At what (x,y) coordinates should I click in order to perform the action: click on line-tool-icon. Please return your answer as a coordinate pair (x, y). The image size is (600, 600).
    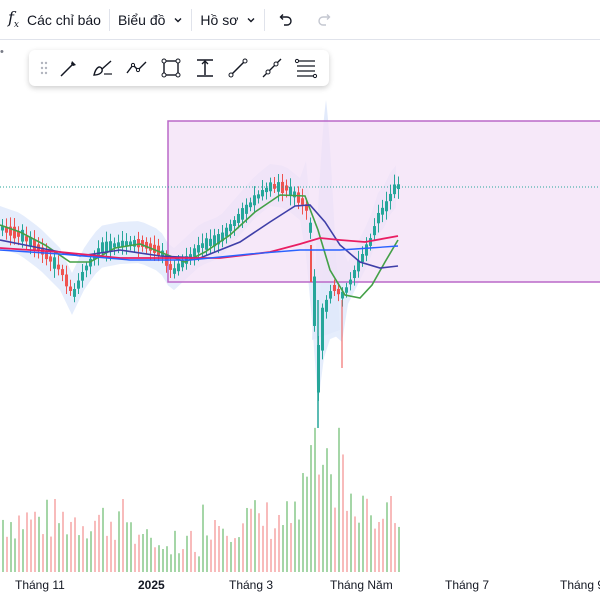
    Looking at the image, I should click on (239, 68).